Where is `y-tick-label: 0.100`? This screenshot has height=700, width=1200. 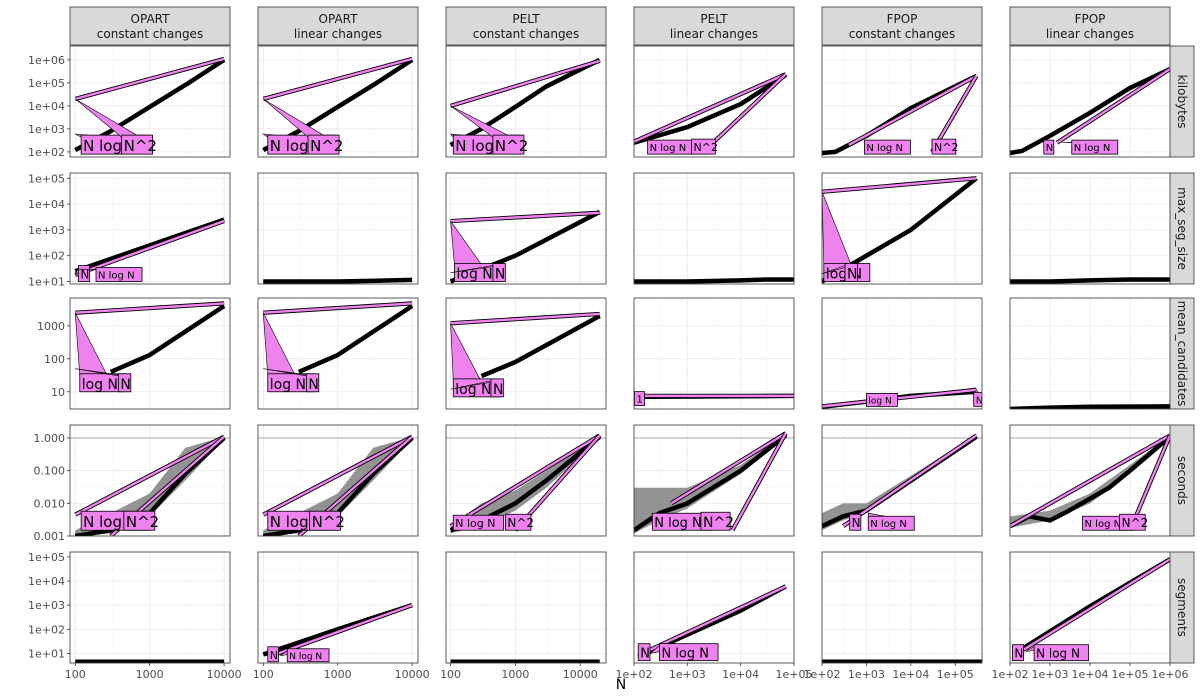
y-tick-label: 0.100 is located at coordinates (50, 471).